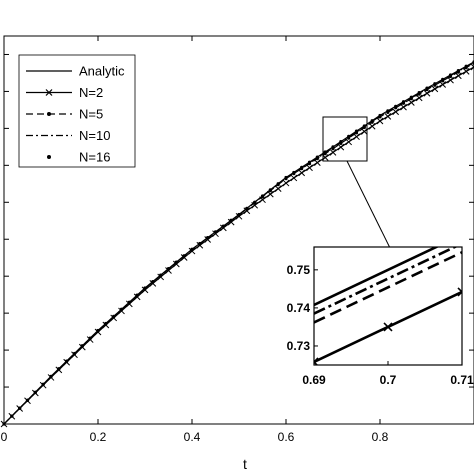 This screenshot has width=474, height=474. I want to click on inset-y-tick-label: 0.75, so click(299, 270).